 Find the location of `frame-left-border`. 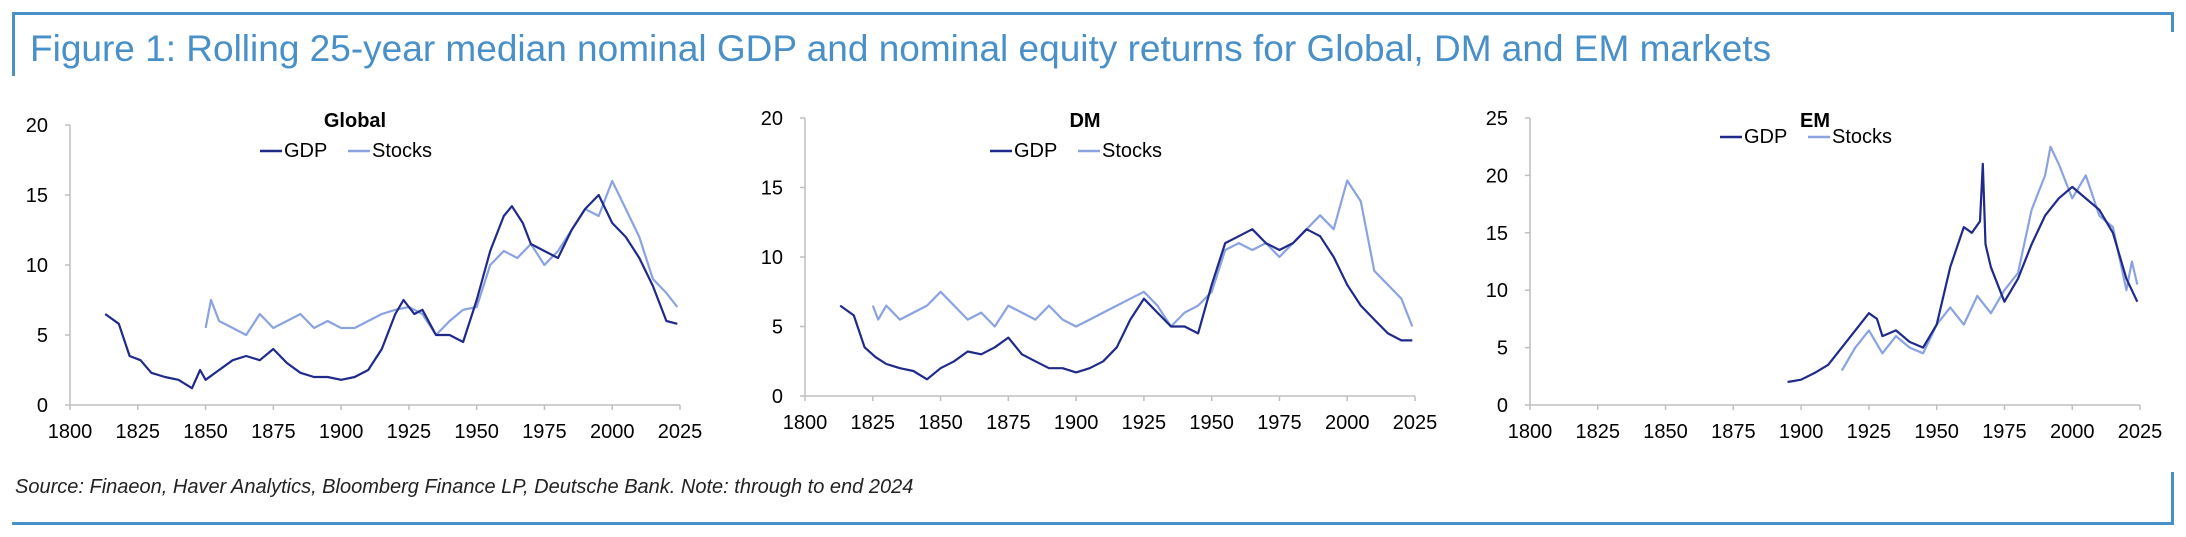

frame-left-border is located at coordinates (13, 44).